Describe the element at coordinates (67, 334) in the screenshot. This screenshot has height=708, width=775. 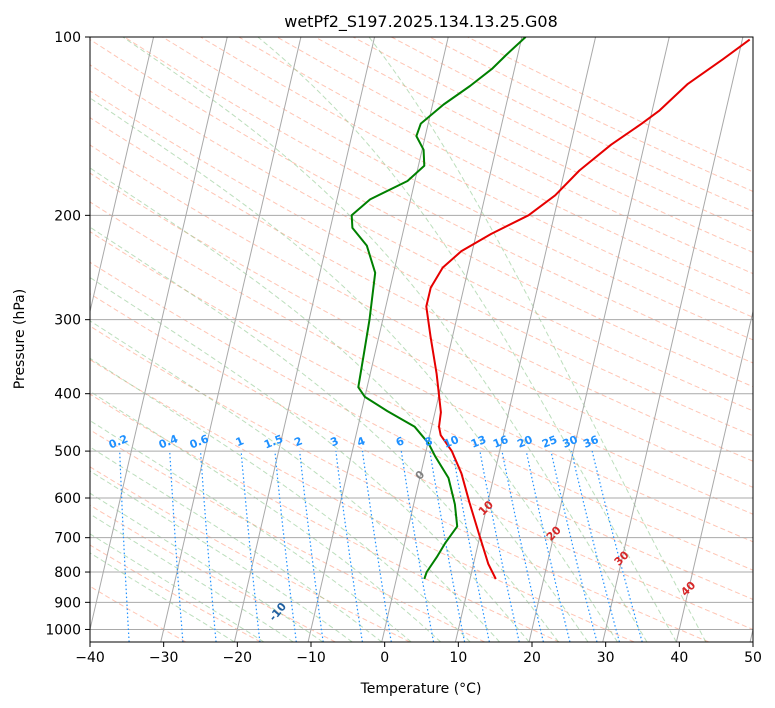
I see `y-axis: 100 200 300 400 500 600 700 800 900 1000` at that location.